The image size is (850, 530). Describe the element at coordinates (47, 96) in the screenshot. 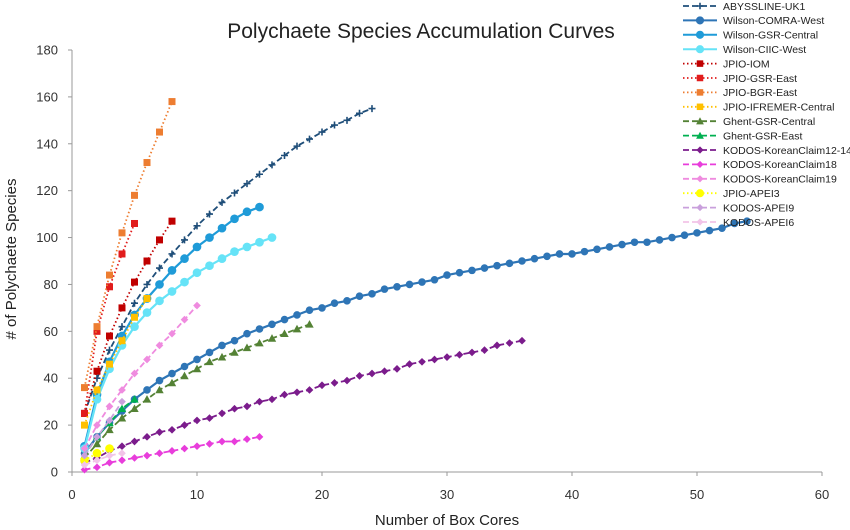

I see `y-tick-label: 160` at that location.